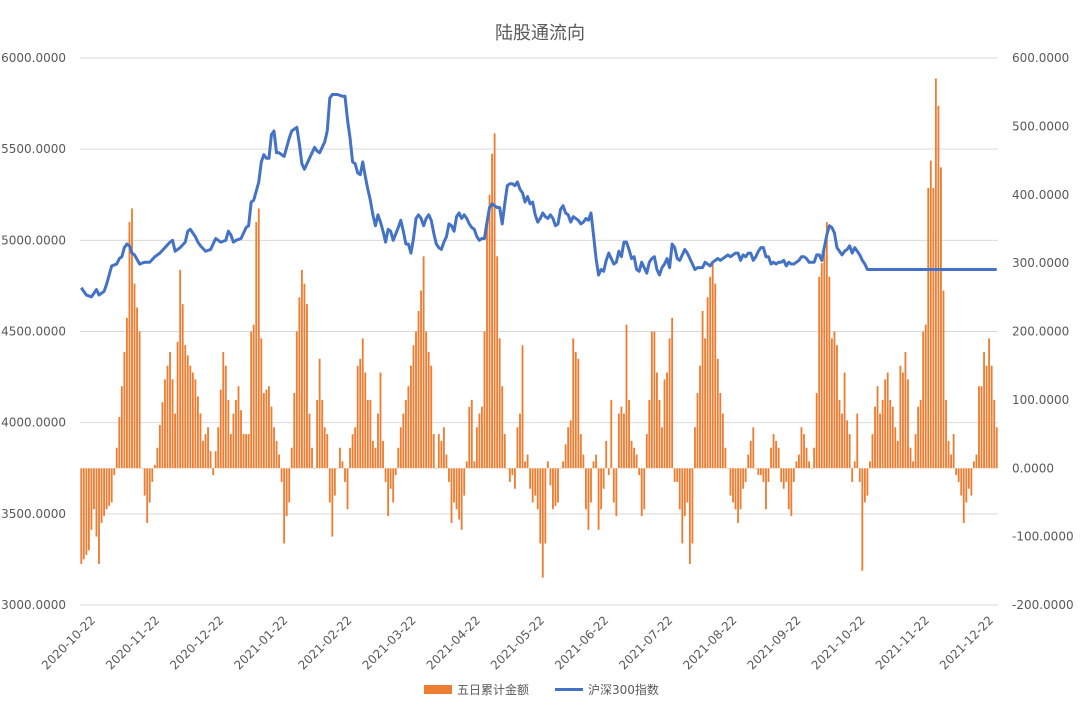 This screenshot has width=1080, height=712. I want to click on legend-bar-label: 五日累计金额, so click(493, 689).